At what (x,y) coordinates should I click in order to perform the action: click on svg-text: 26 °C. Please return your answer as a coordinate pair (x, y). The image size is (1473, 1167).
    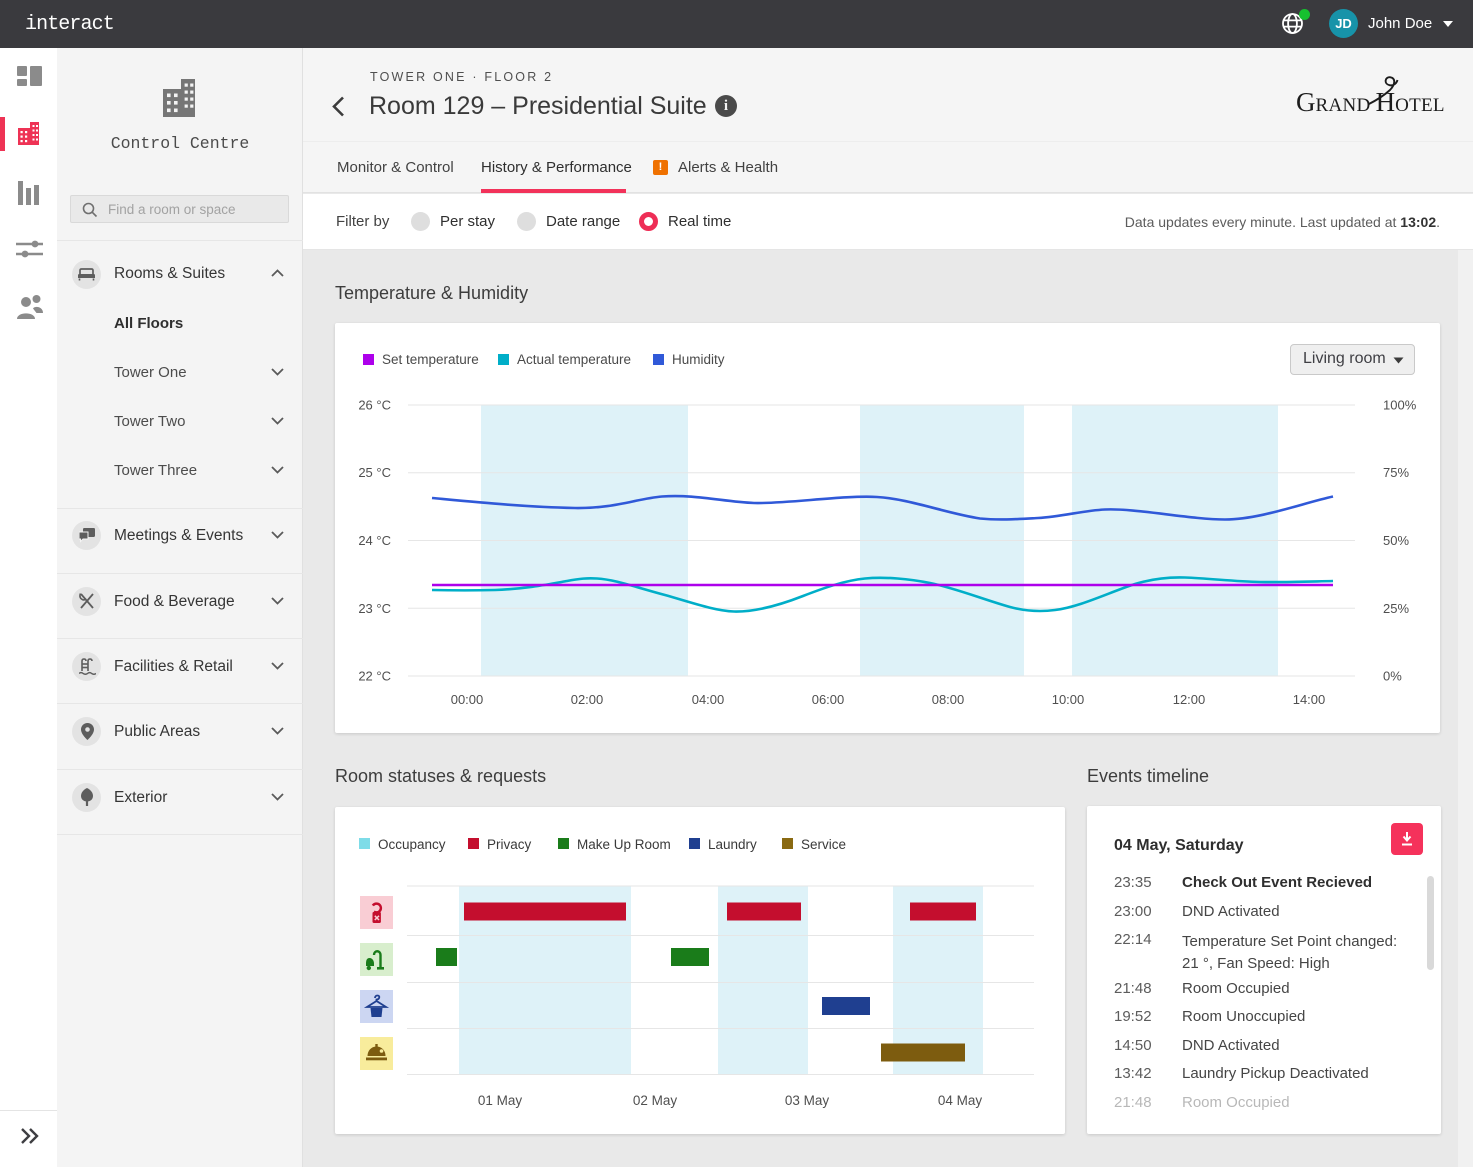
    Looking at the image, I should click on (374, 405).